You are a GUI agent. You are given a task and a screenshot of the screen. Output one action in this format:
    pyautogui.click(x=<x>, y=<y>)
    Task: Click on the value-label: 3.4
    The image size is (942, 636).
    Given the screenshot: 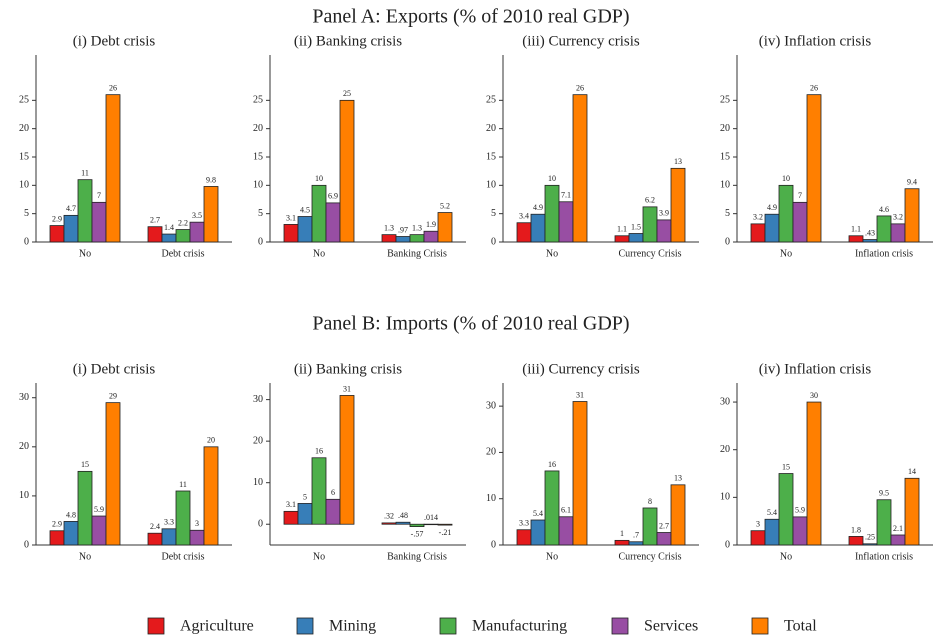 What is the action you would take?
    pyautogui.click(x=524, y=216)
    